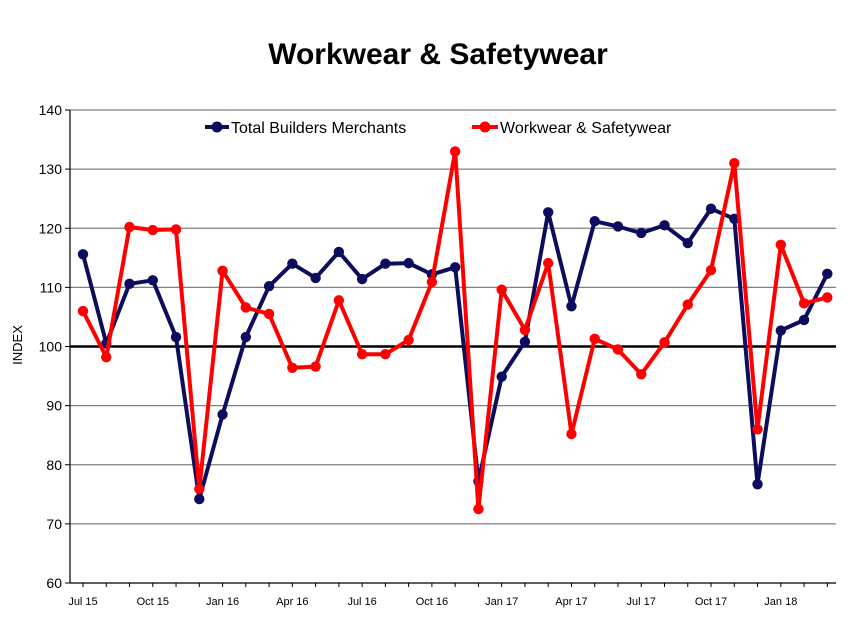  What do you see at coordinates (780, 602) in the screenshot?
I see `x-tick-label: Jan 18` at bounding box center [780, 602].